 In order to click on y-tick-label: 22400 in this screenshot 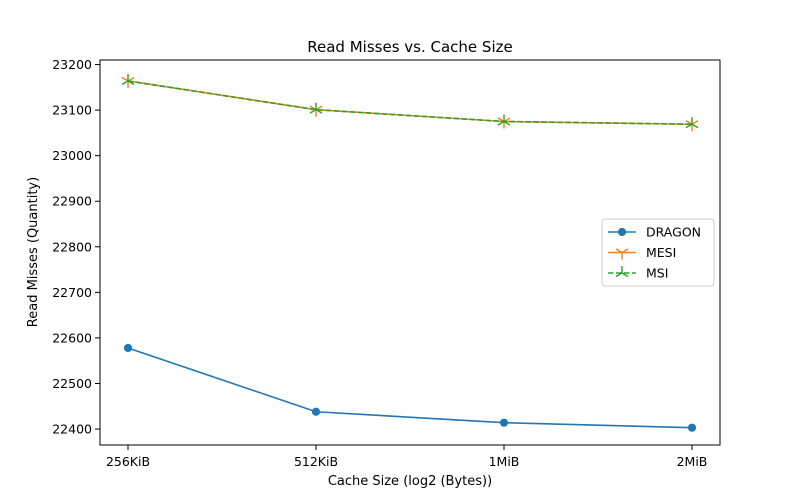, I will do `click(72, 429)`.